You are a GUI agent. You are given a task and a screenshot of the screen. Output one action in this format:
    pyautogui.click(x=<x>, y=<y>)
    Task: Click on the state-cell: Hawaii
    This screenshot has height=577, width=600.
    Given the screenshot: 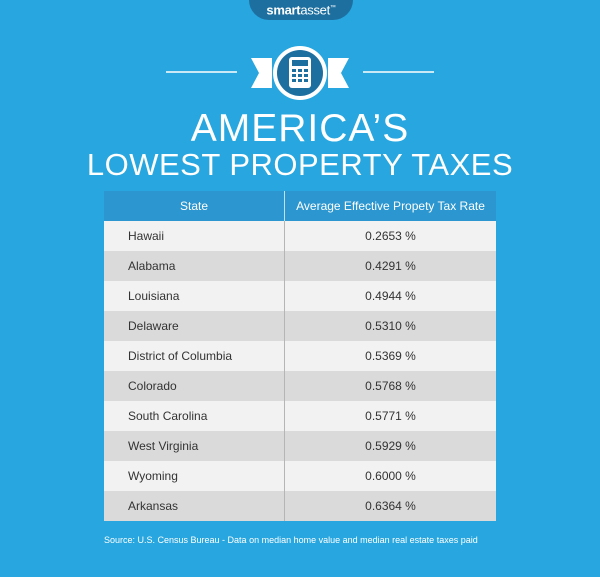 What is the action you would take?
    pyautogui.click(x=194, y=236)
    